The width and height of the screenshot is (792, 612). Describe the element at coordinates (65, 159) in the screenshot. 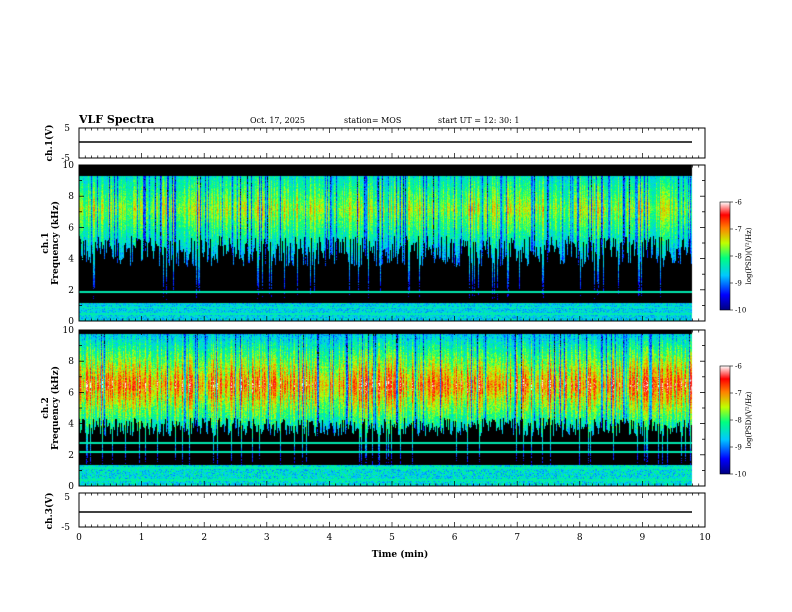

I see `ch1-ytick-bottom: -5` at that location.